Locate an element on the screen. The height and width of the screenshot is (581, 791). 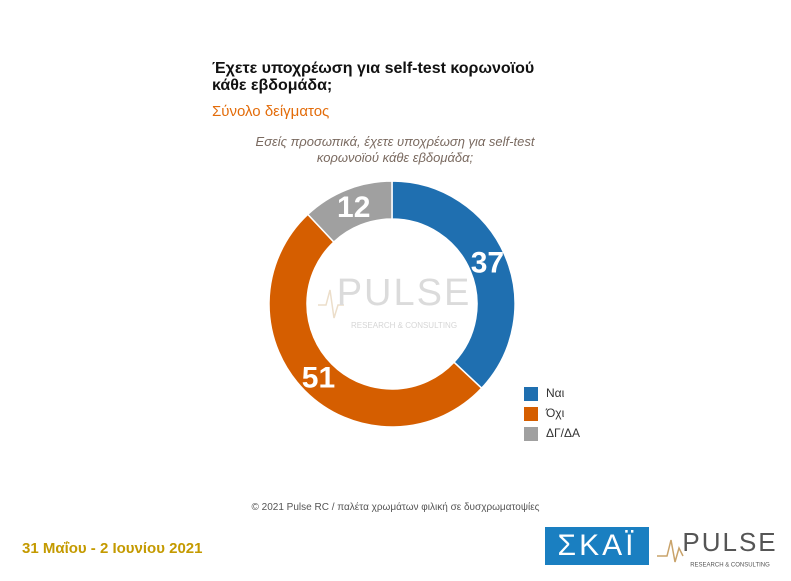
data-label: 37 is located at coordinates (487, 263).